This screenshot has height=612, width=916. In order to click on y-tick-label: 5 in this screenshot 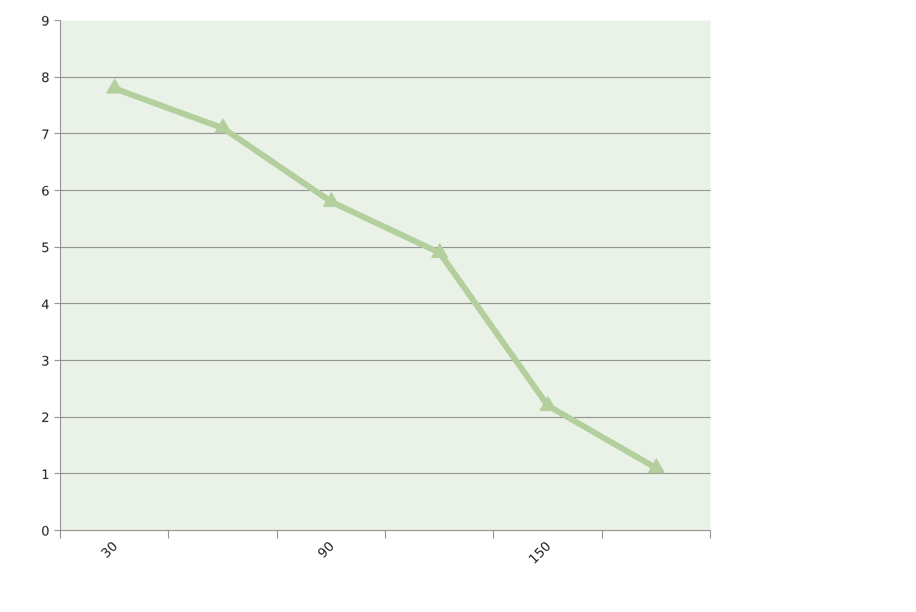, I will do `click(45, 248)`.